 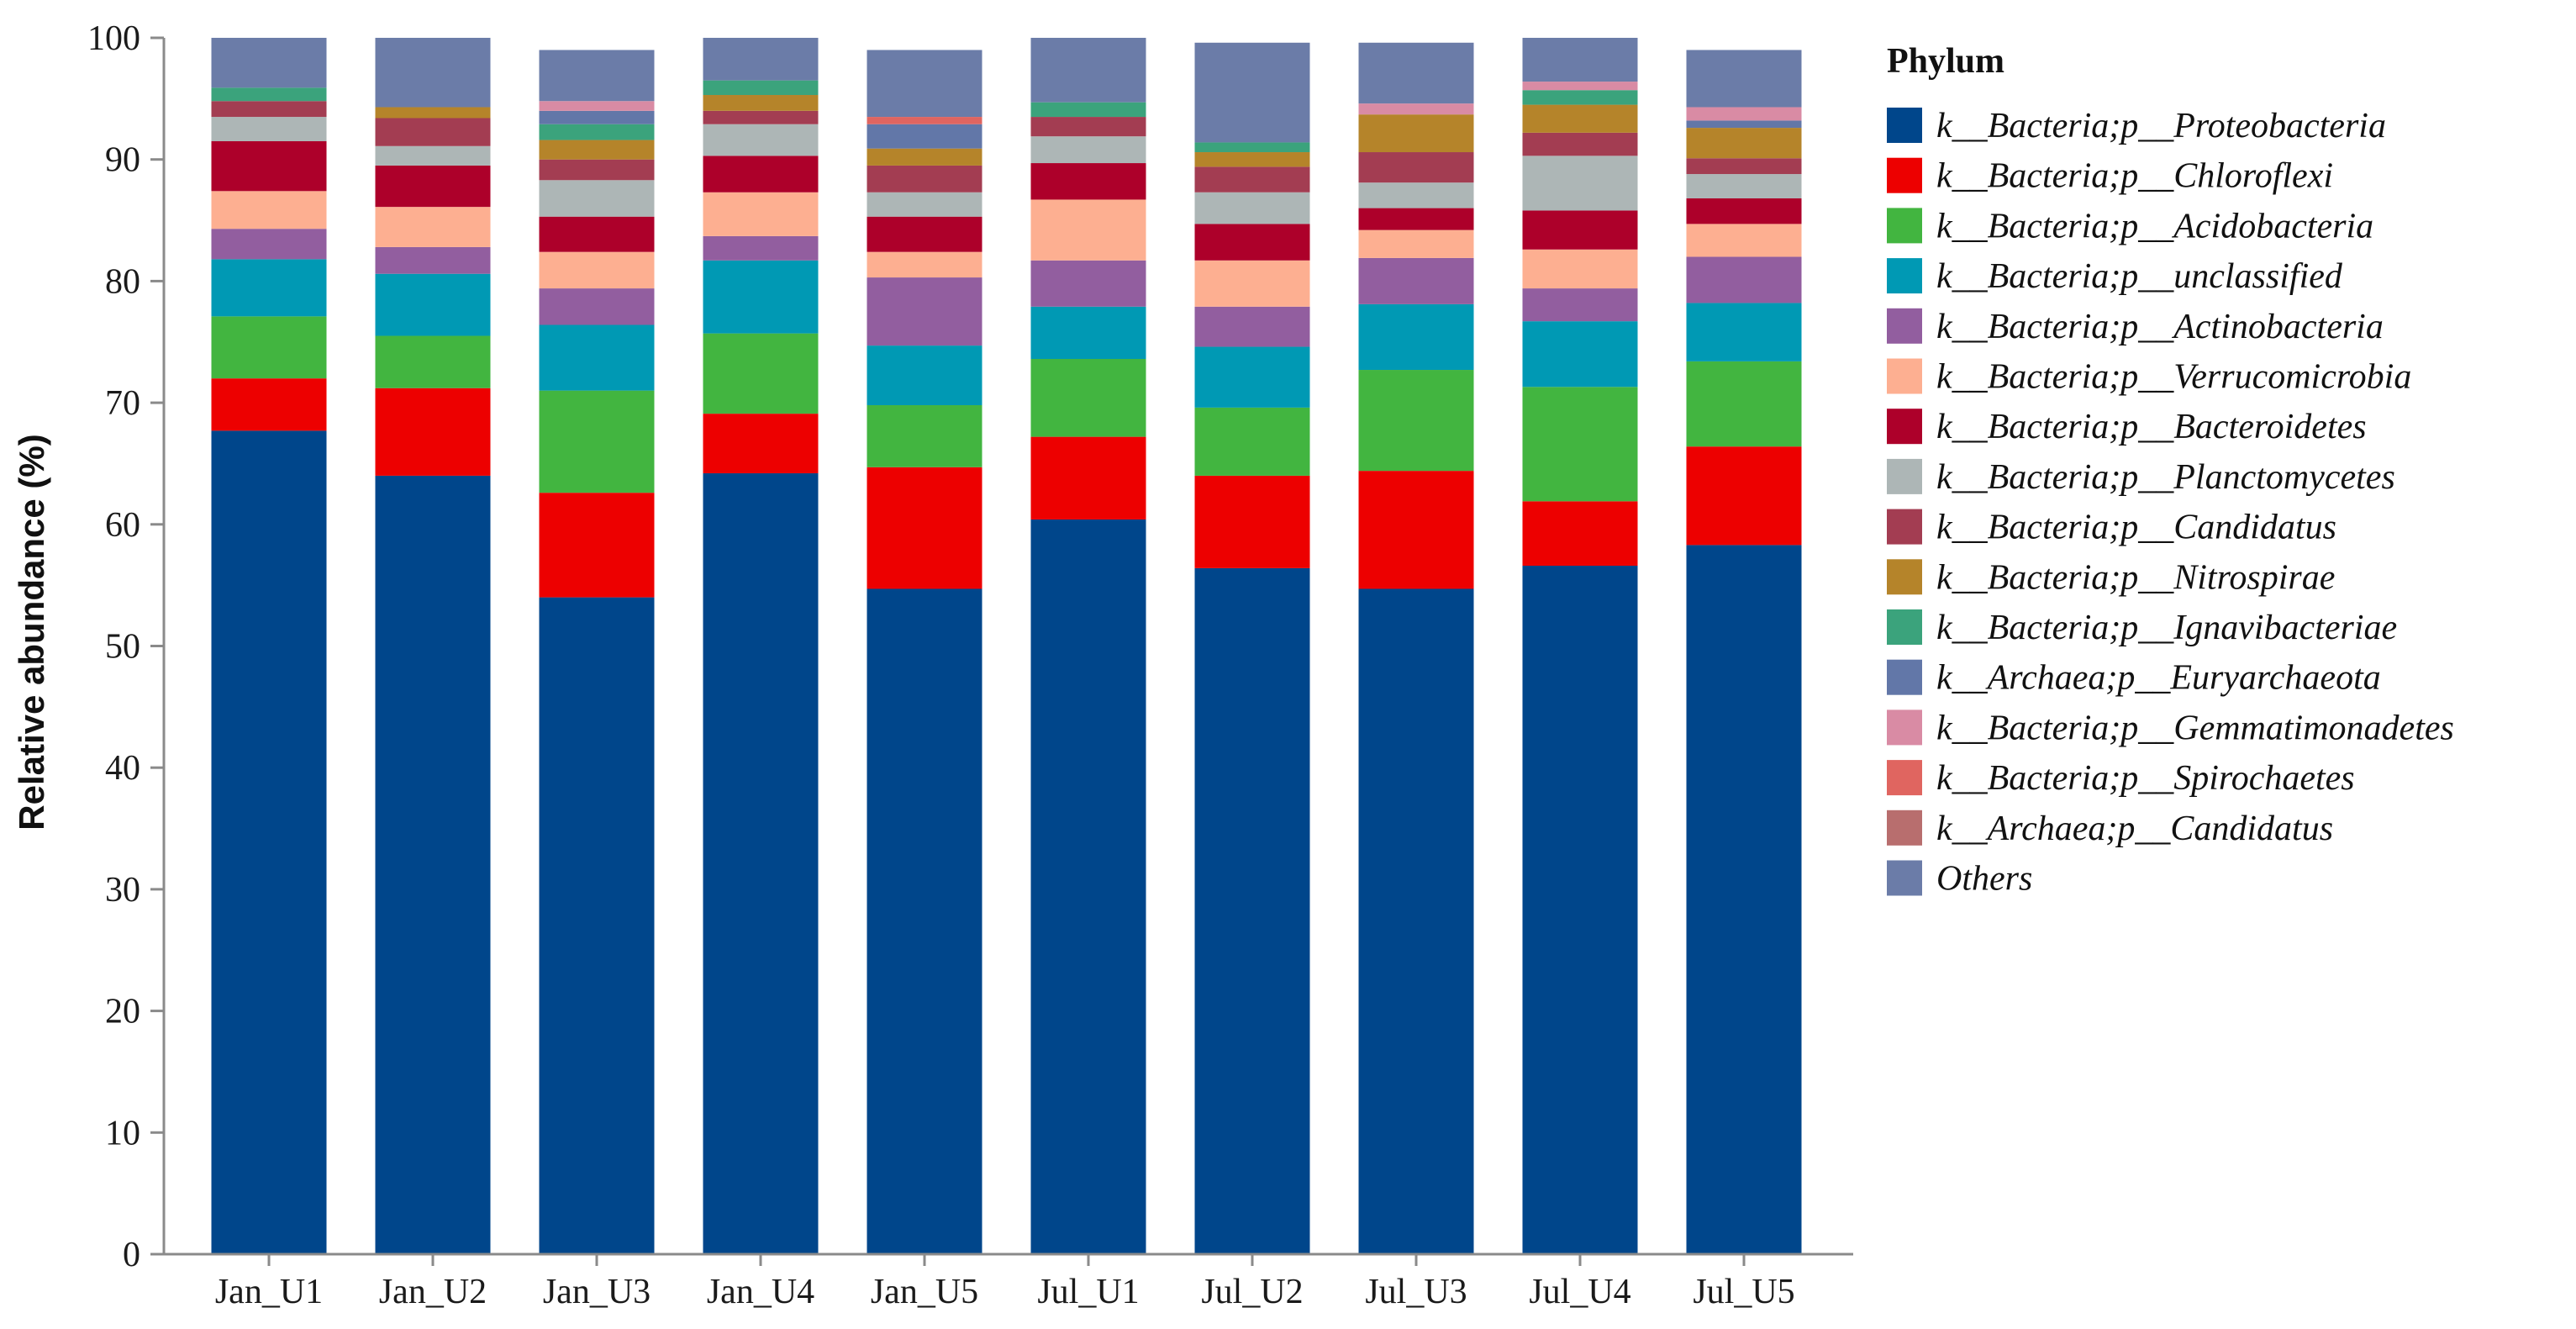 I want to click on legend-label: k__Bacteria;p__Spirochaetes, so click(x=2145, y=778).